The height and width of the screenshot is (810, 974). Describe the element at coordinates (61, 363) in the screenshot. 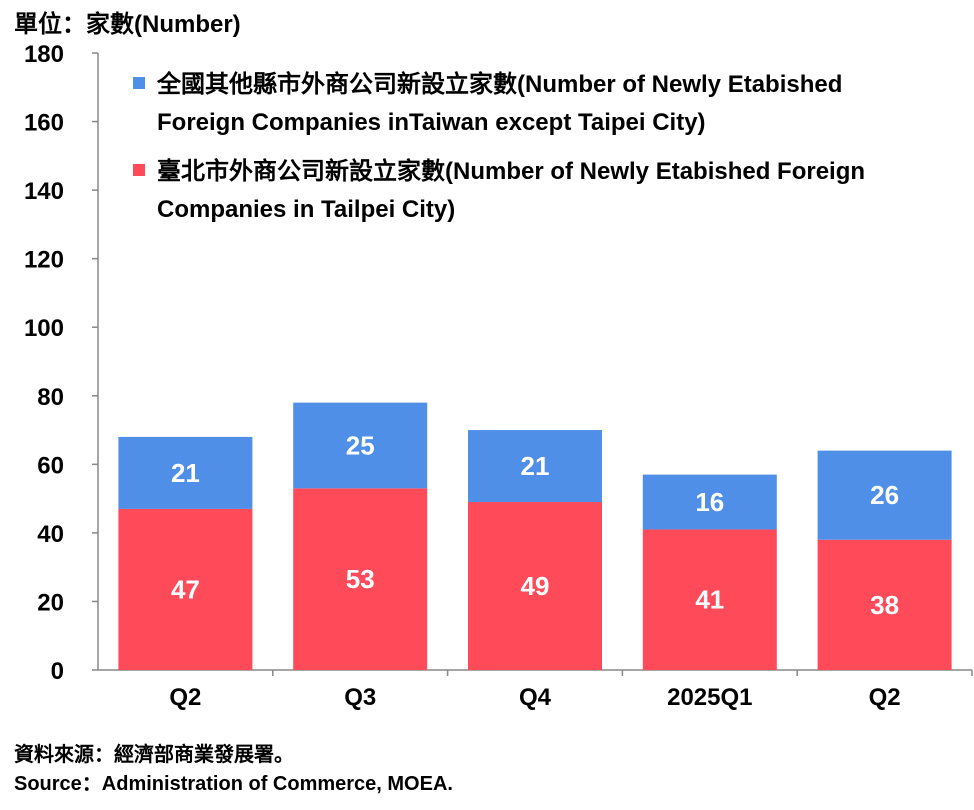

I see `y-axis: 0 20 40 60 80 100 120 140 160 180` at that location.